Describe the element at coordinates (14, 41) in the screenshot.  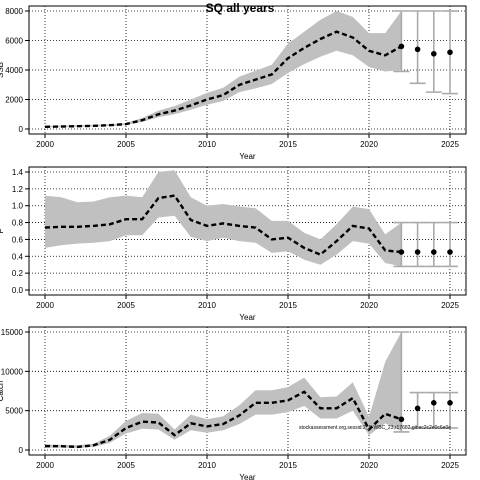
I see `y-tick-label: 6000` at that location.